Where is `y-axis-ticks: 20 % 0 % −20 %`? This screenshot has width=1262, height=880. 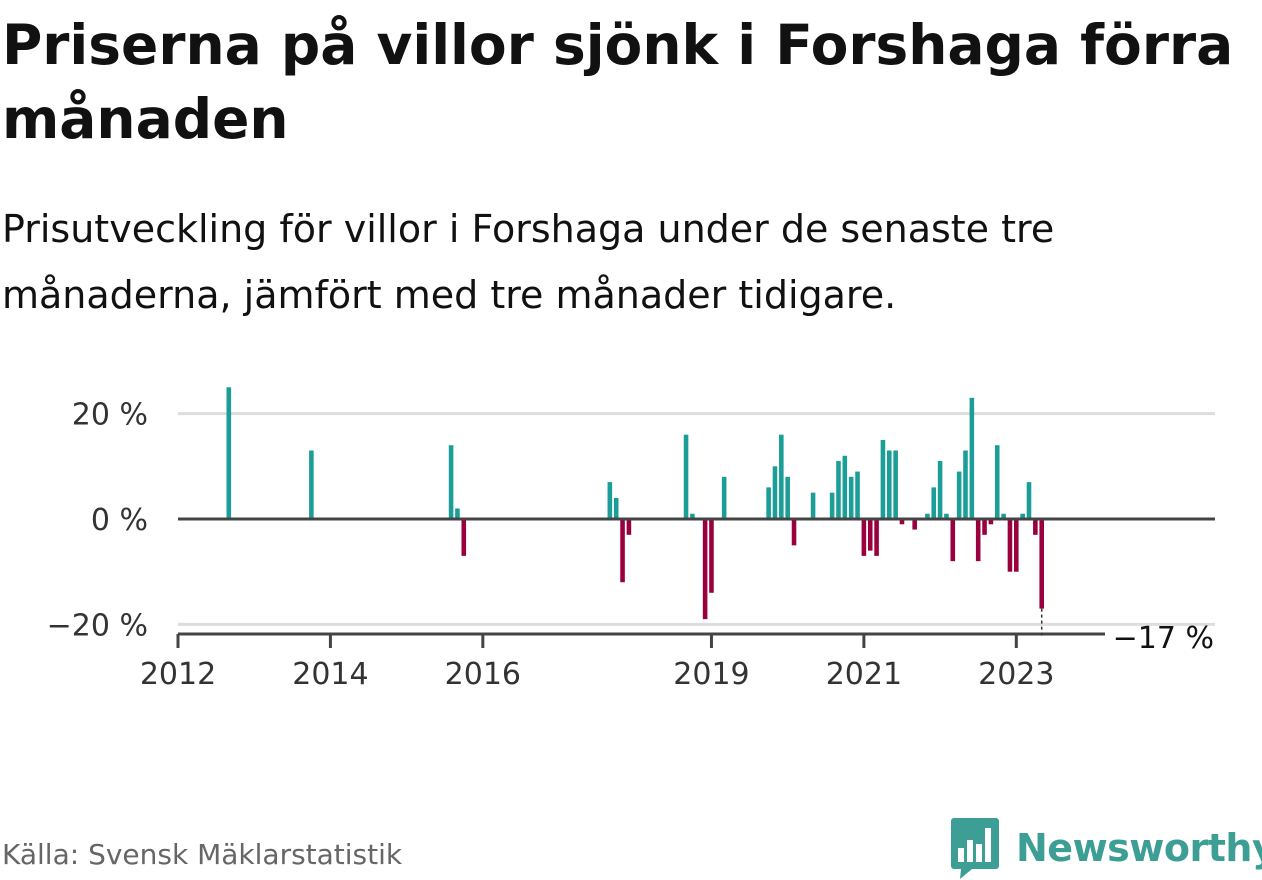 y-axis-ticks: 20 % 0 % −20 % is located at coordinates (97, 521).